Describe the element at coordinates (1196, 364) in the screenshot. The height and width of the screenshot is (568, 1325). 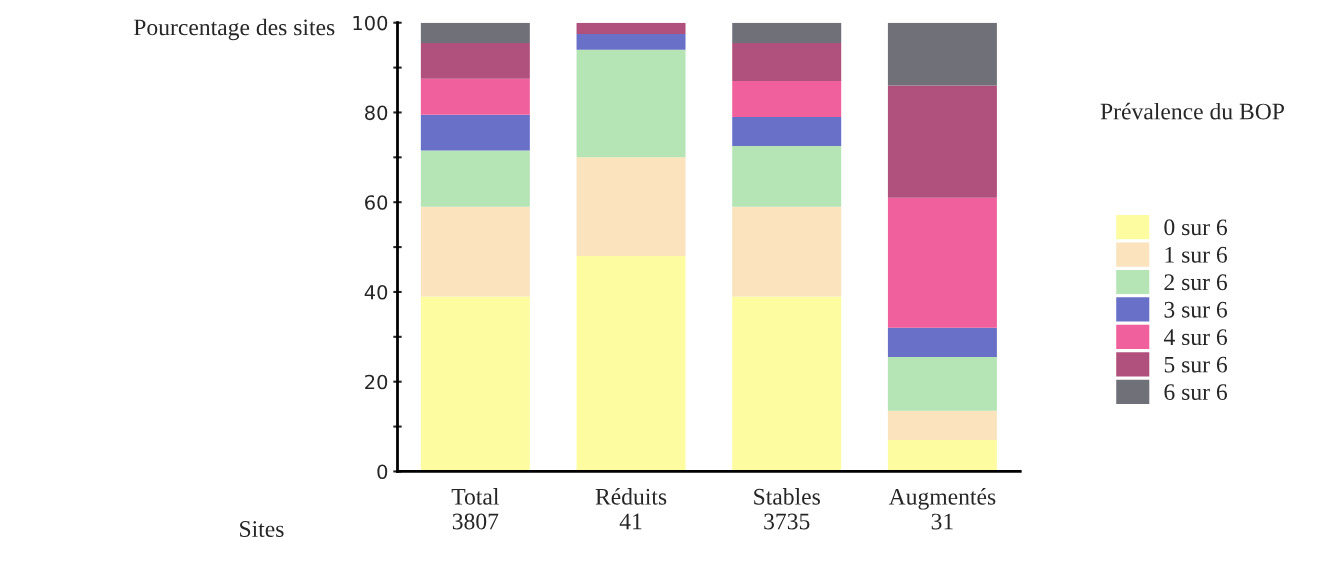
I see `legend-label: 5 sur 6` at that location.